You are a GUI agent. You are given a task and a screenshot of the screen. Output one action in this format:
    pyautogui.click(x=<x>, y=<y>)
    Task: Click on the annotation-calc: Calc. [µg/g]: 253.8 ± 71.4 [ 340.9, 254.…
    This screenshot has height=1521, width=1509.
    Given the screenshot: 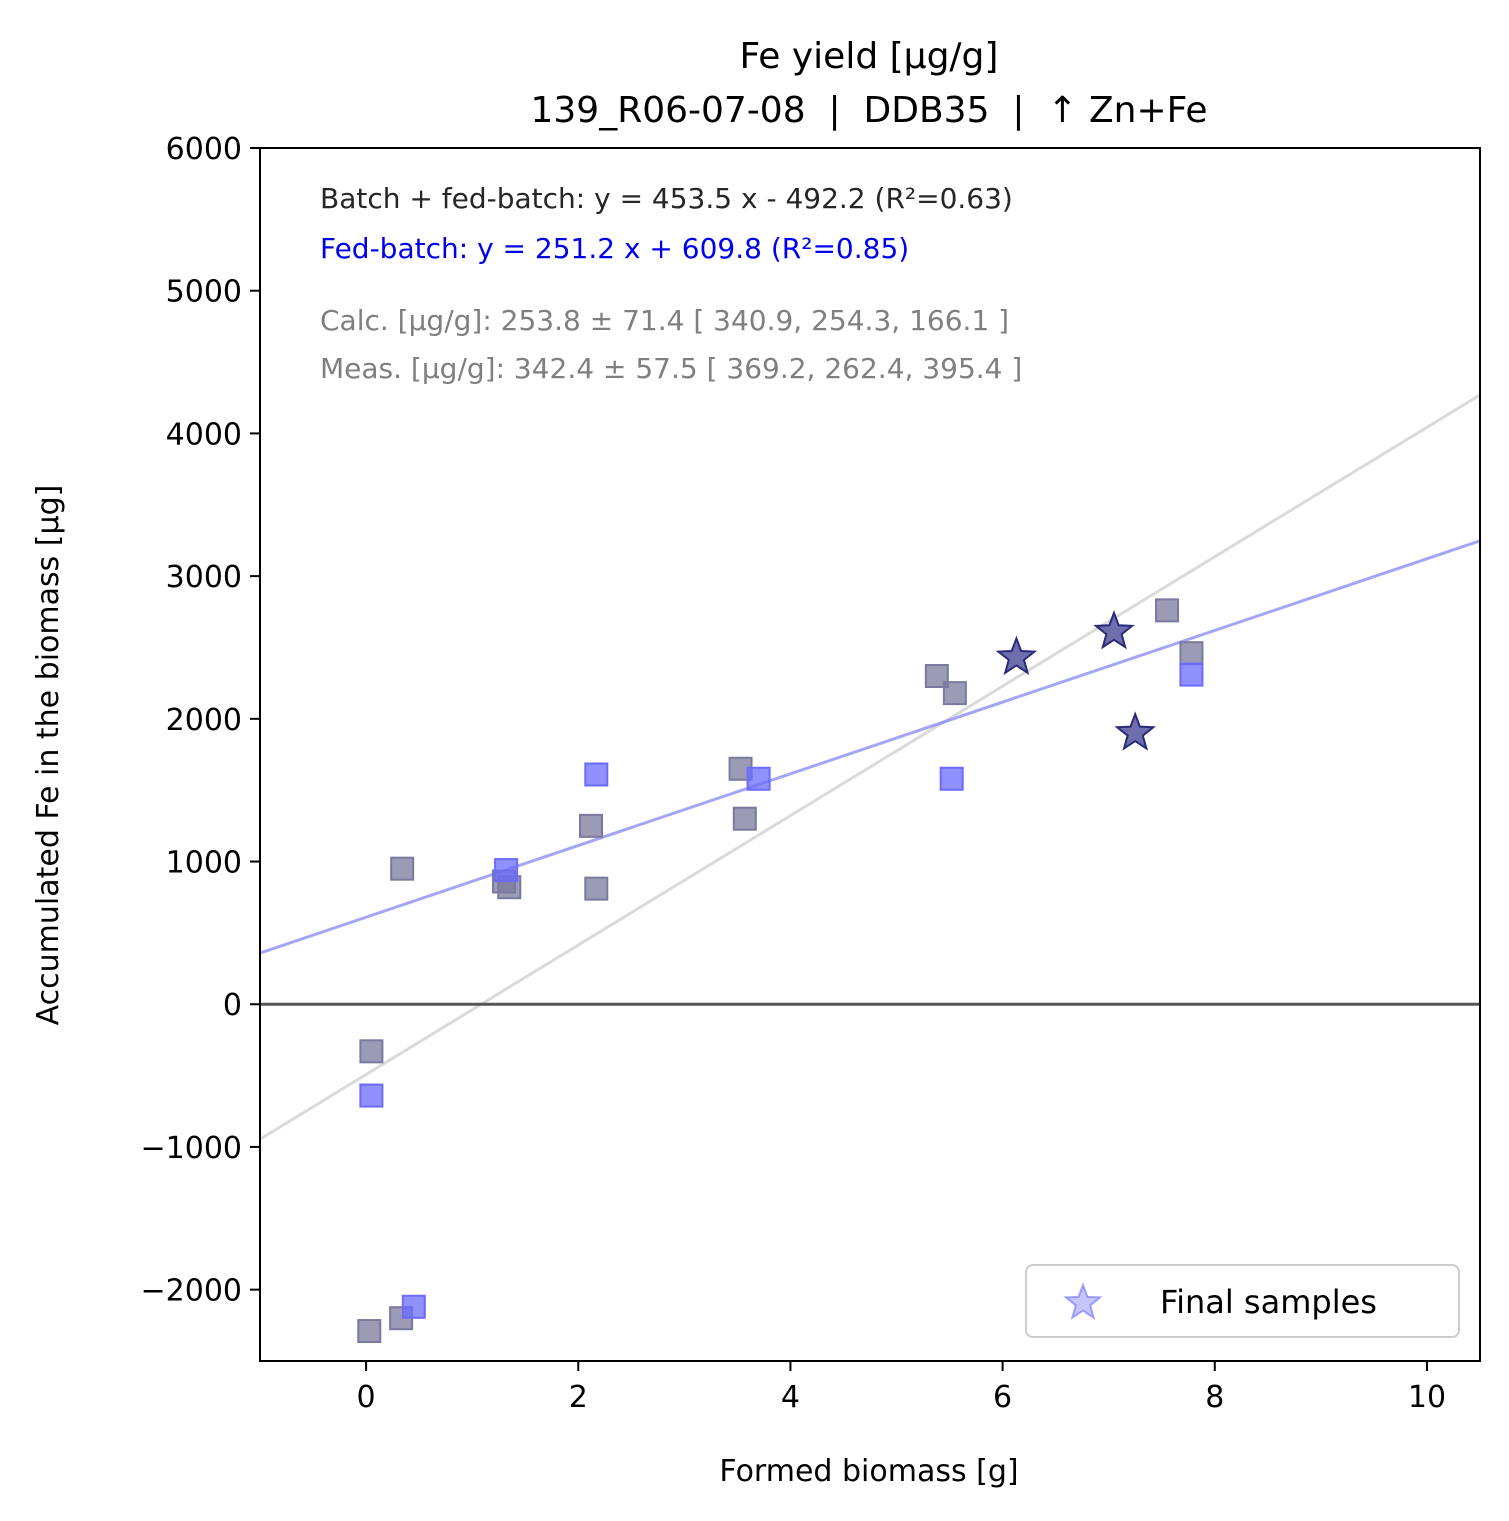 What is the action you would take?
    pyautogui.click(x=664, y=320)
    